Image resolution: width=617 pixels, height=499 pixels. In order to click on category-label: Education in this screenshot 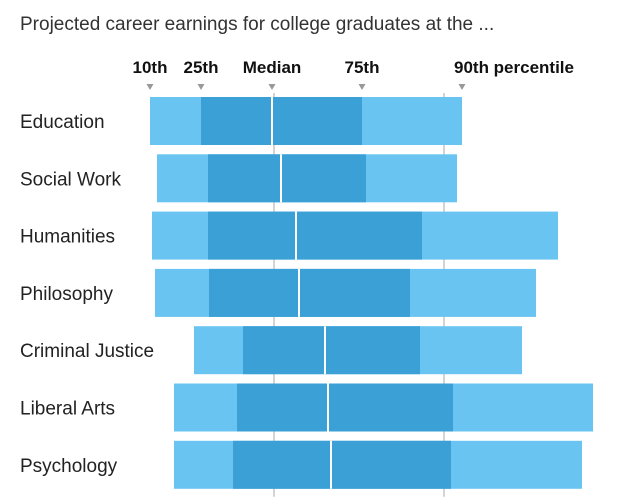, I will do `click(62, 122)`.